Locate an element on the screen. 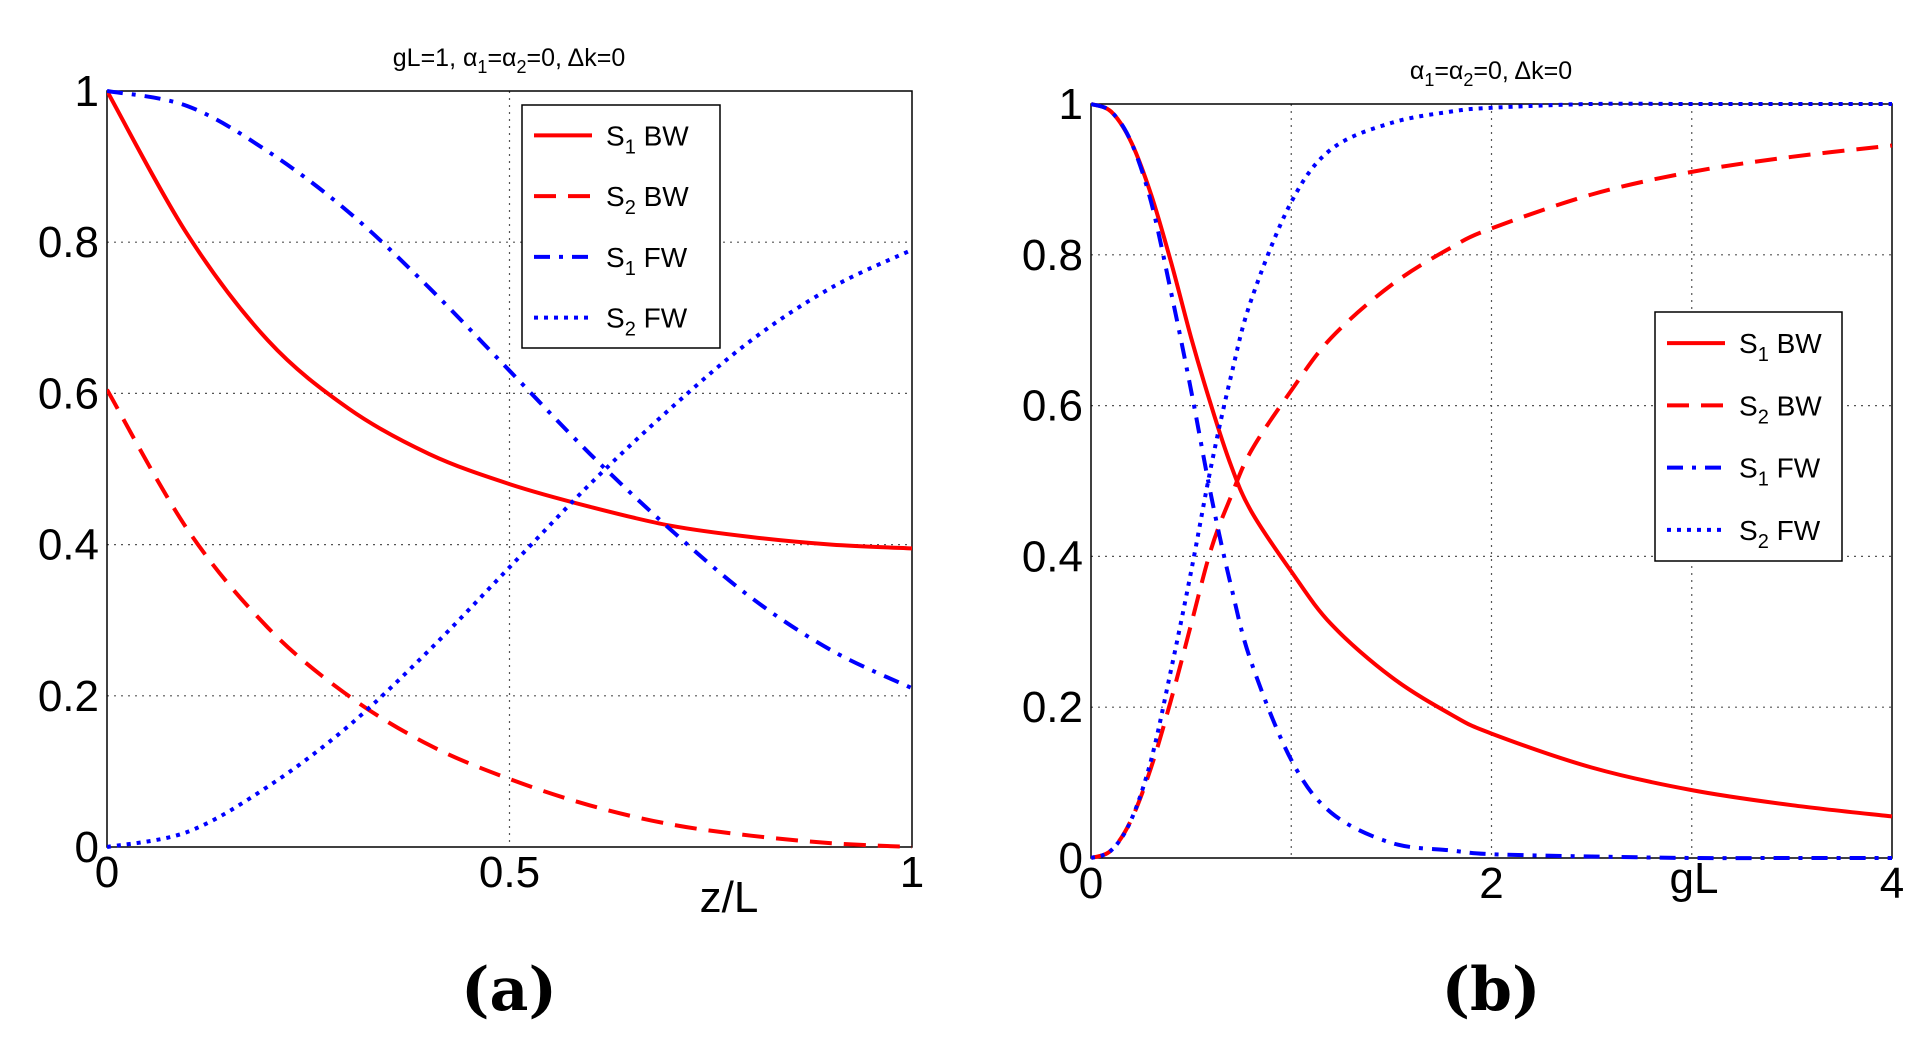 This screenshot has width=1924, height=1048. chart-title: gL=1, α1=α2=0, Δk=0 is located at coordinates (509, 60).